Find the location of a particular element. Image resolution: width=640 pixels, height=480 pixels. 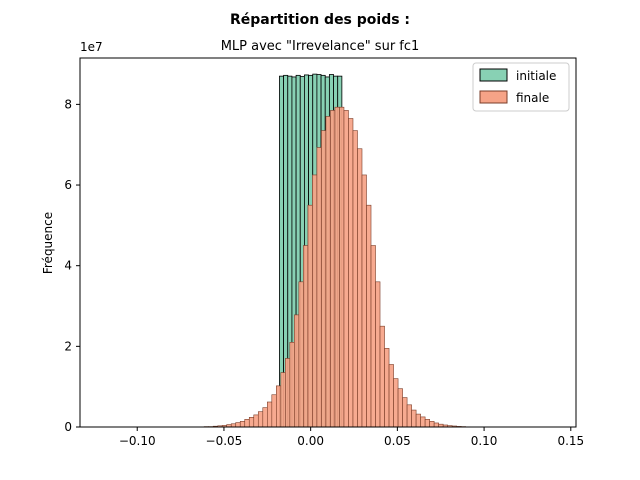

x-tick-label-4: 0.10 is located at coordinates (484, 441).